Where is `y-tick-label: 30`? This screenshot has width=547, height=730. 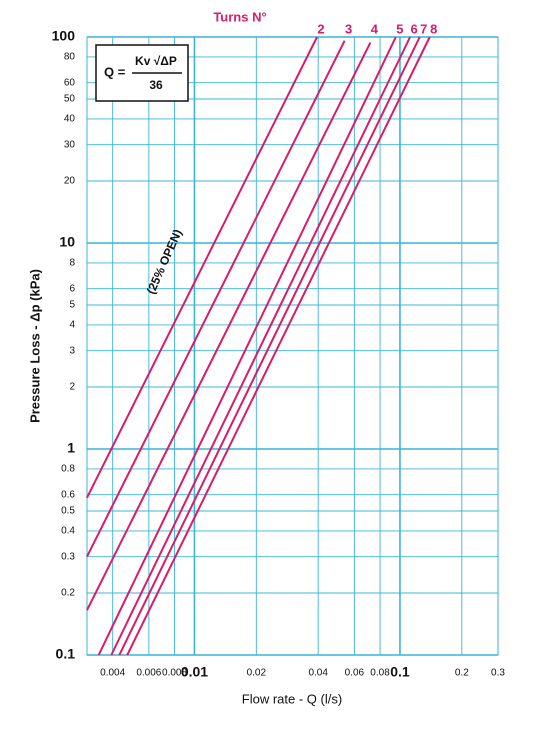 y-tick-label: 30 is located at coordinates (70, 144).